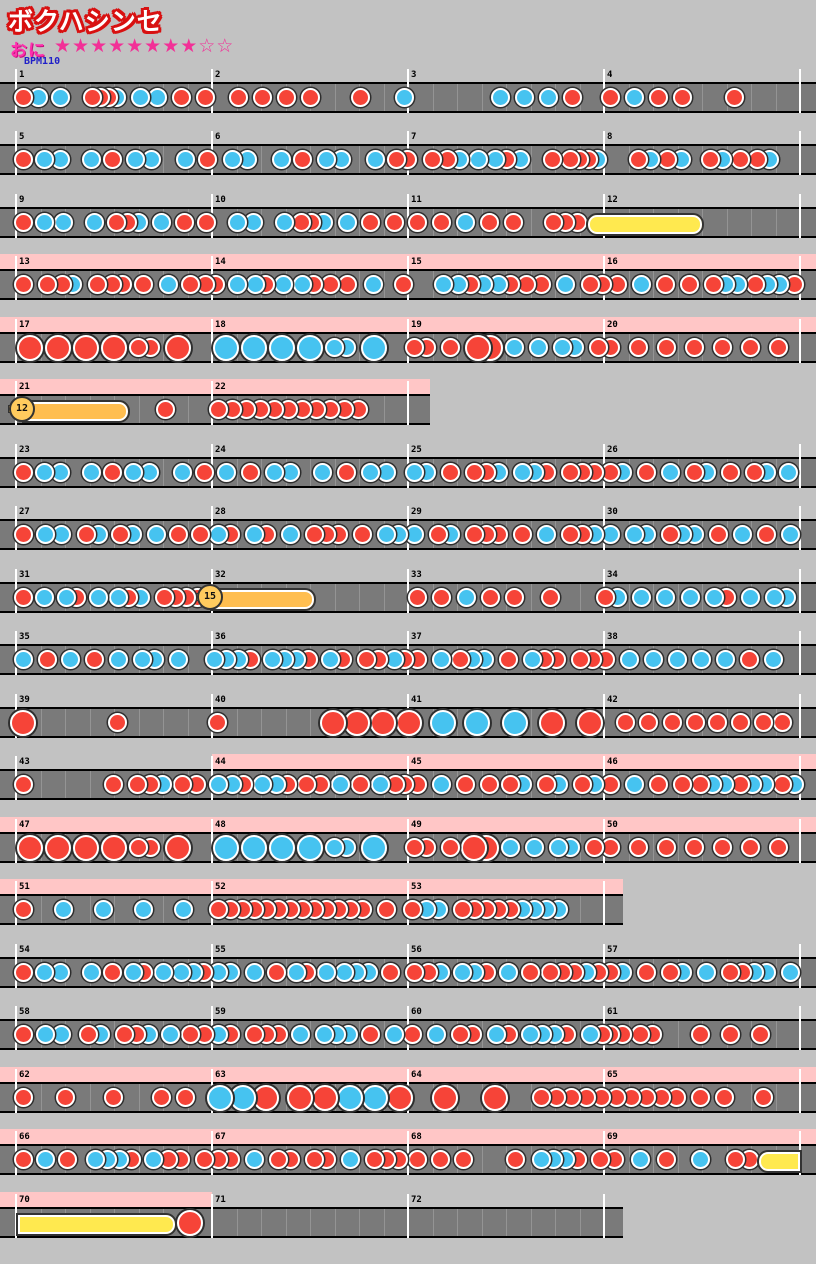 The height and width of the screenshot is (1264, 816). Describe the element at coordinates (408, 533) in the screenshot. I see `chart-row: 27 28 29 30` at that location.